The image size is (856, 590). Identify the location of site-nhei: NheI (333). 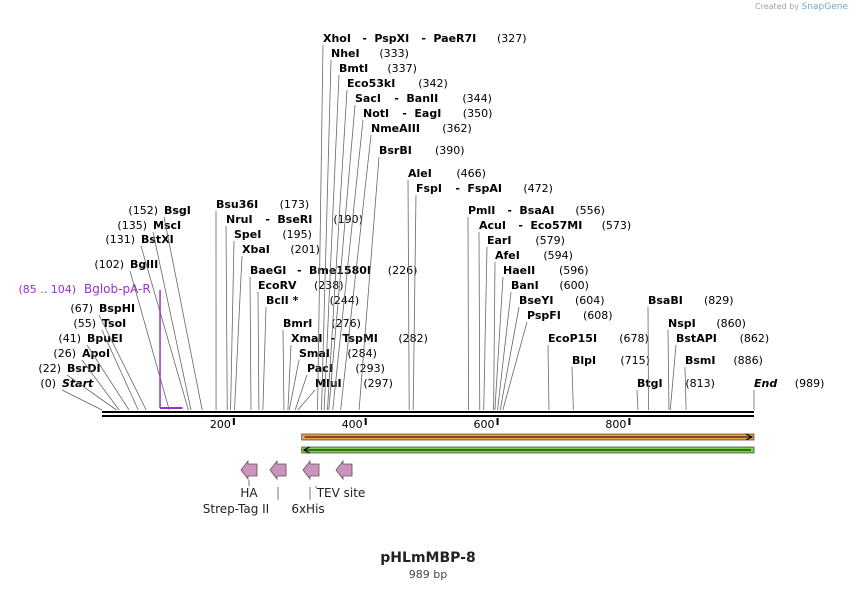
(365, 229).